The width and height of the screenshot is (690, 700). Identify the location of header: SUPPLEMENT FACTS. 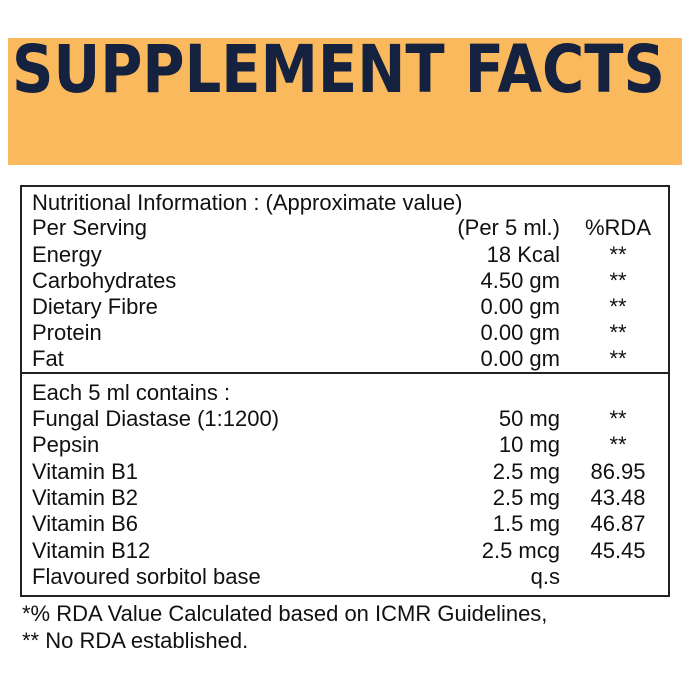
(338, 69).